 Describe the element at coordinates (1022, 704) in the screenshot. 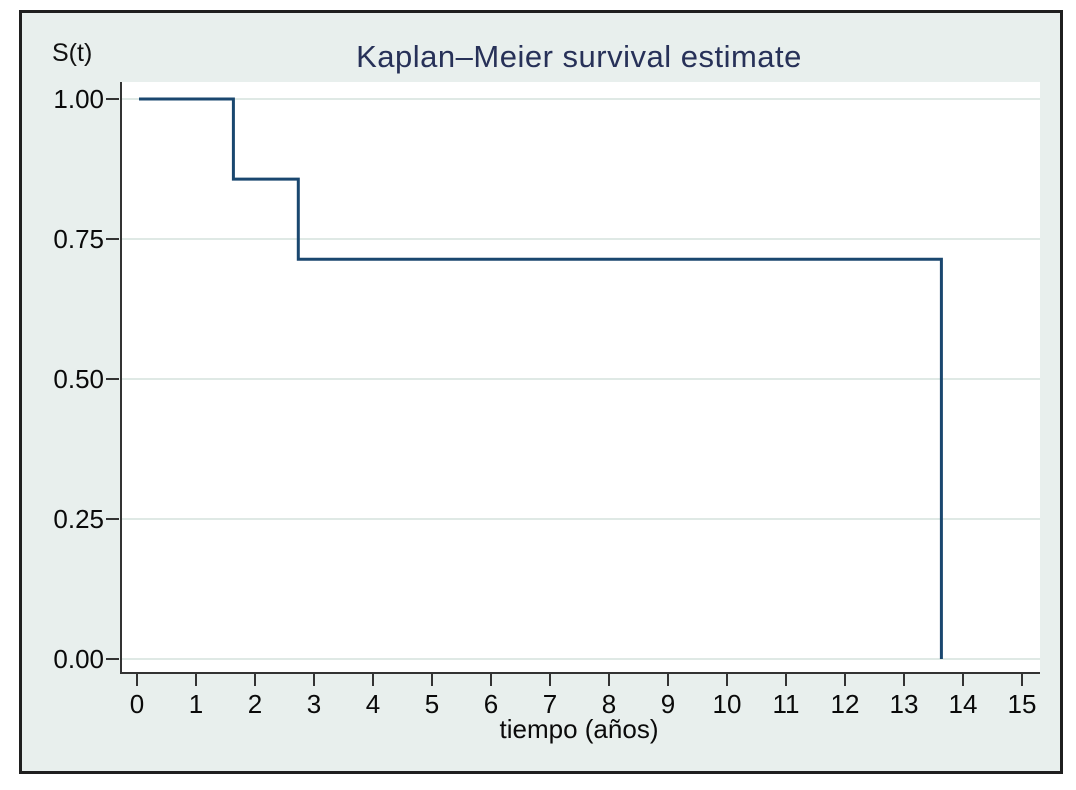

I see `x-tick-label: 15` at that location.